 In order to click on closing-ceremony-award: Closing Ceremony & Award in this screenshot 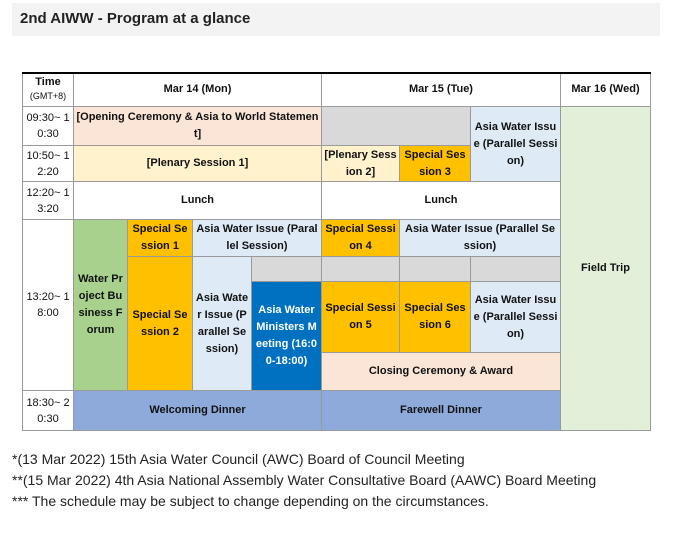, I will do `click(441, 372)`.